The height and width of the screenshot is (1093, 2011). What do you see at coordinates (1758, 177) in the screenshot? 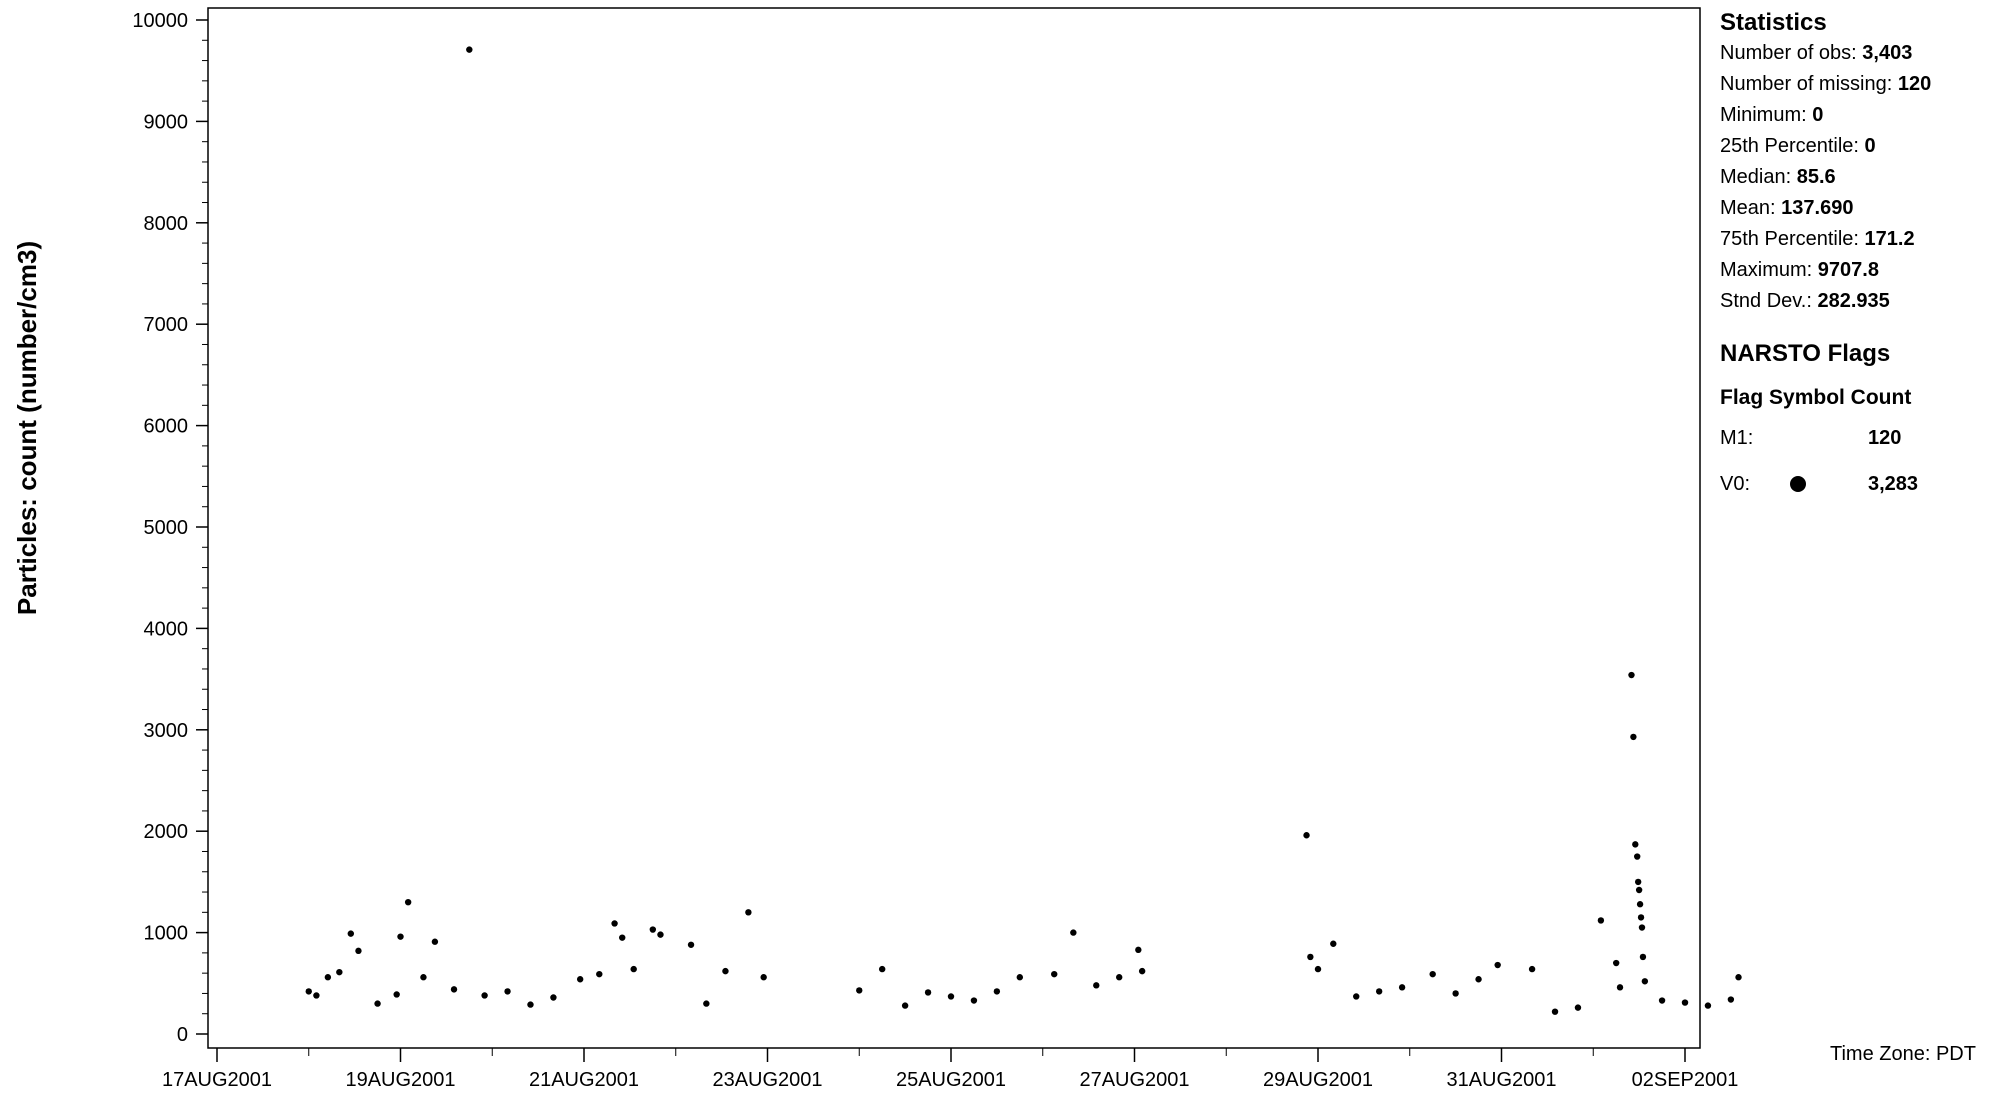
I see `statistic-label: Median:` at bounding box center [1758, 177].